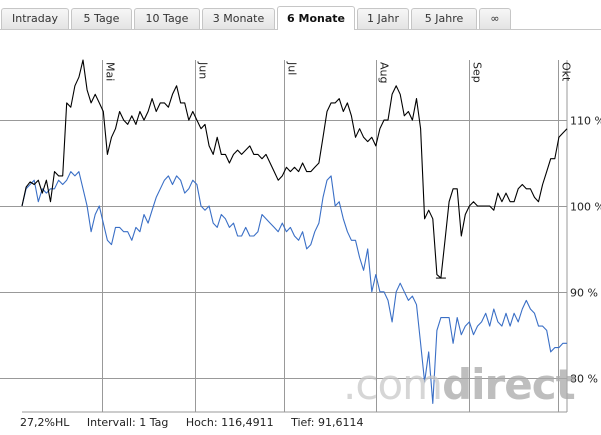 Image resolution: width=601 pixels, height=435 pixels. I want to click on low-value: Tief: 91,6114, so click(327, 422).